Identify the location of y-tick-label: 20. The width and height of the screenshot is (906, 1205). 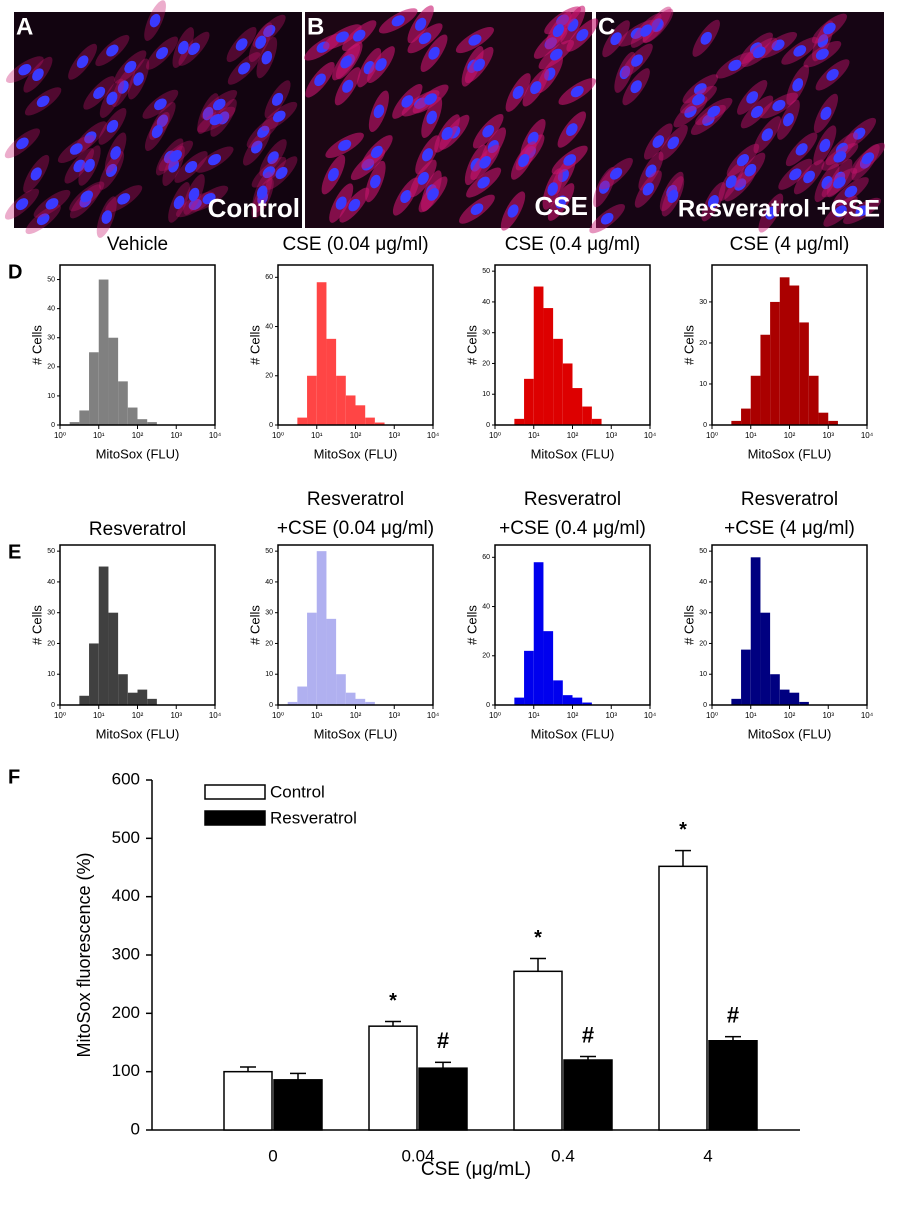
(703, 343).